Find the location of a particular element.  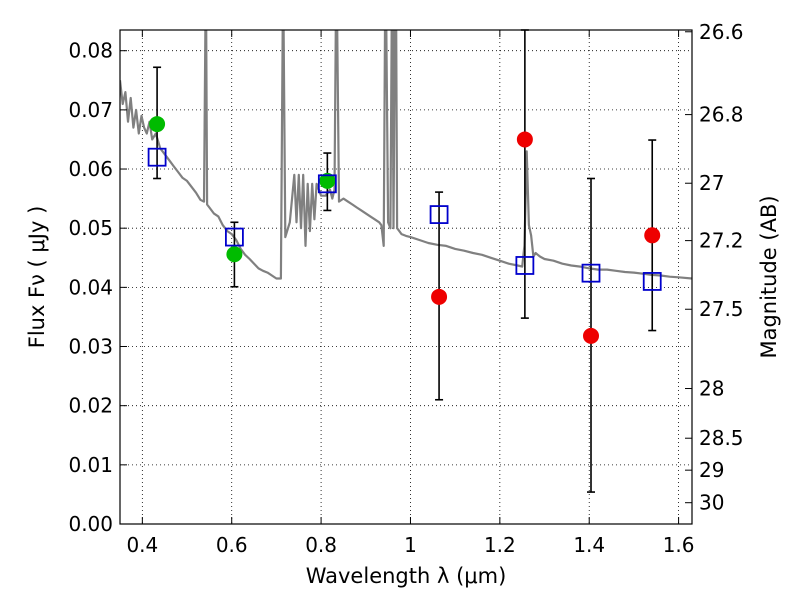

x-tick-label: 0.6 is located at coordinates (232, 545).